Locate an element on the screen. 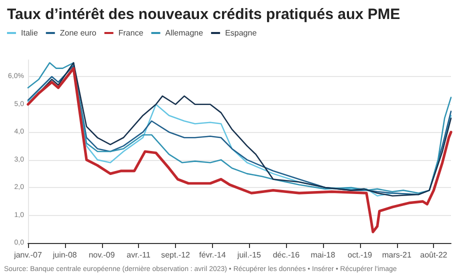  legend-label: Allemagne is located at coordinates (184, 33).